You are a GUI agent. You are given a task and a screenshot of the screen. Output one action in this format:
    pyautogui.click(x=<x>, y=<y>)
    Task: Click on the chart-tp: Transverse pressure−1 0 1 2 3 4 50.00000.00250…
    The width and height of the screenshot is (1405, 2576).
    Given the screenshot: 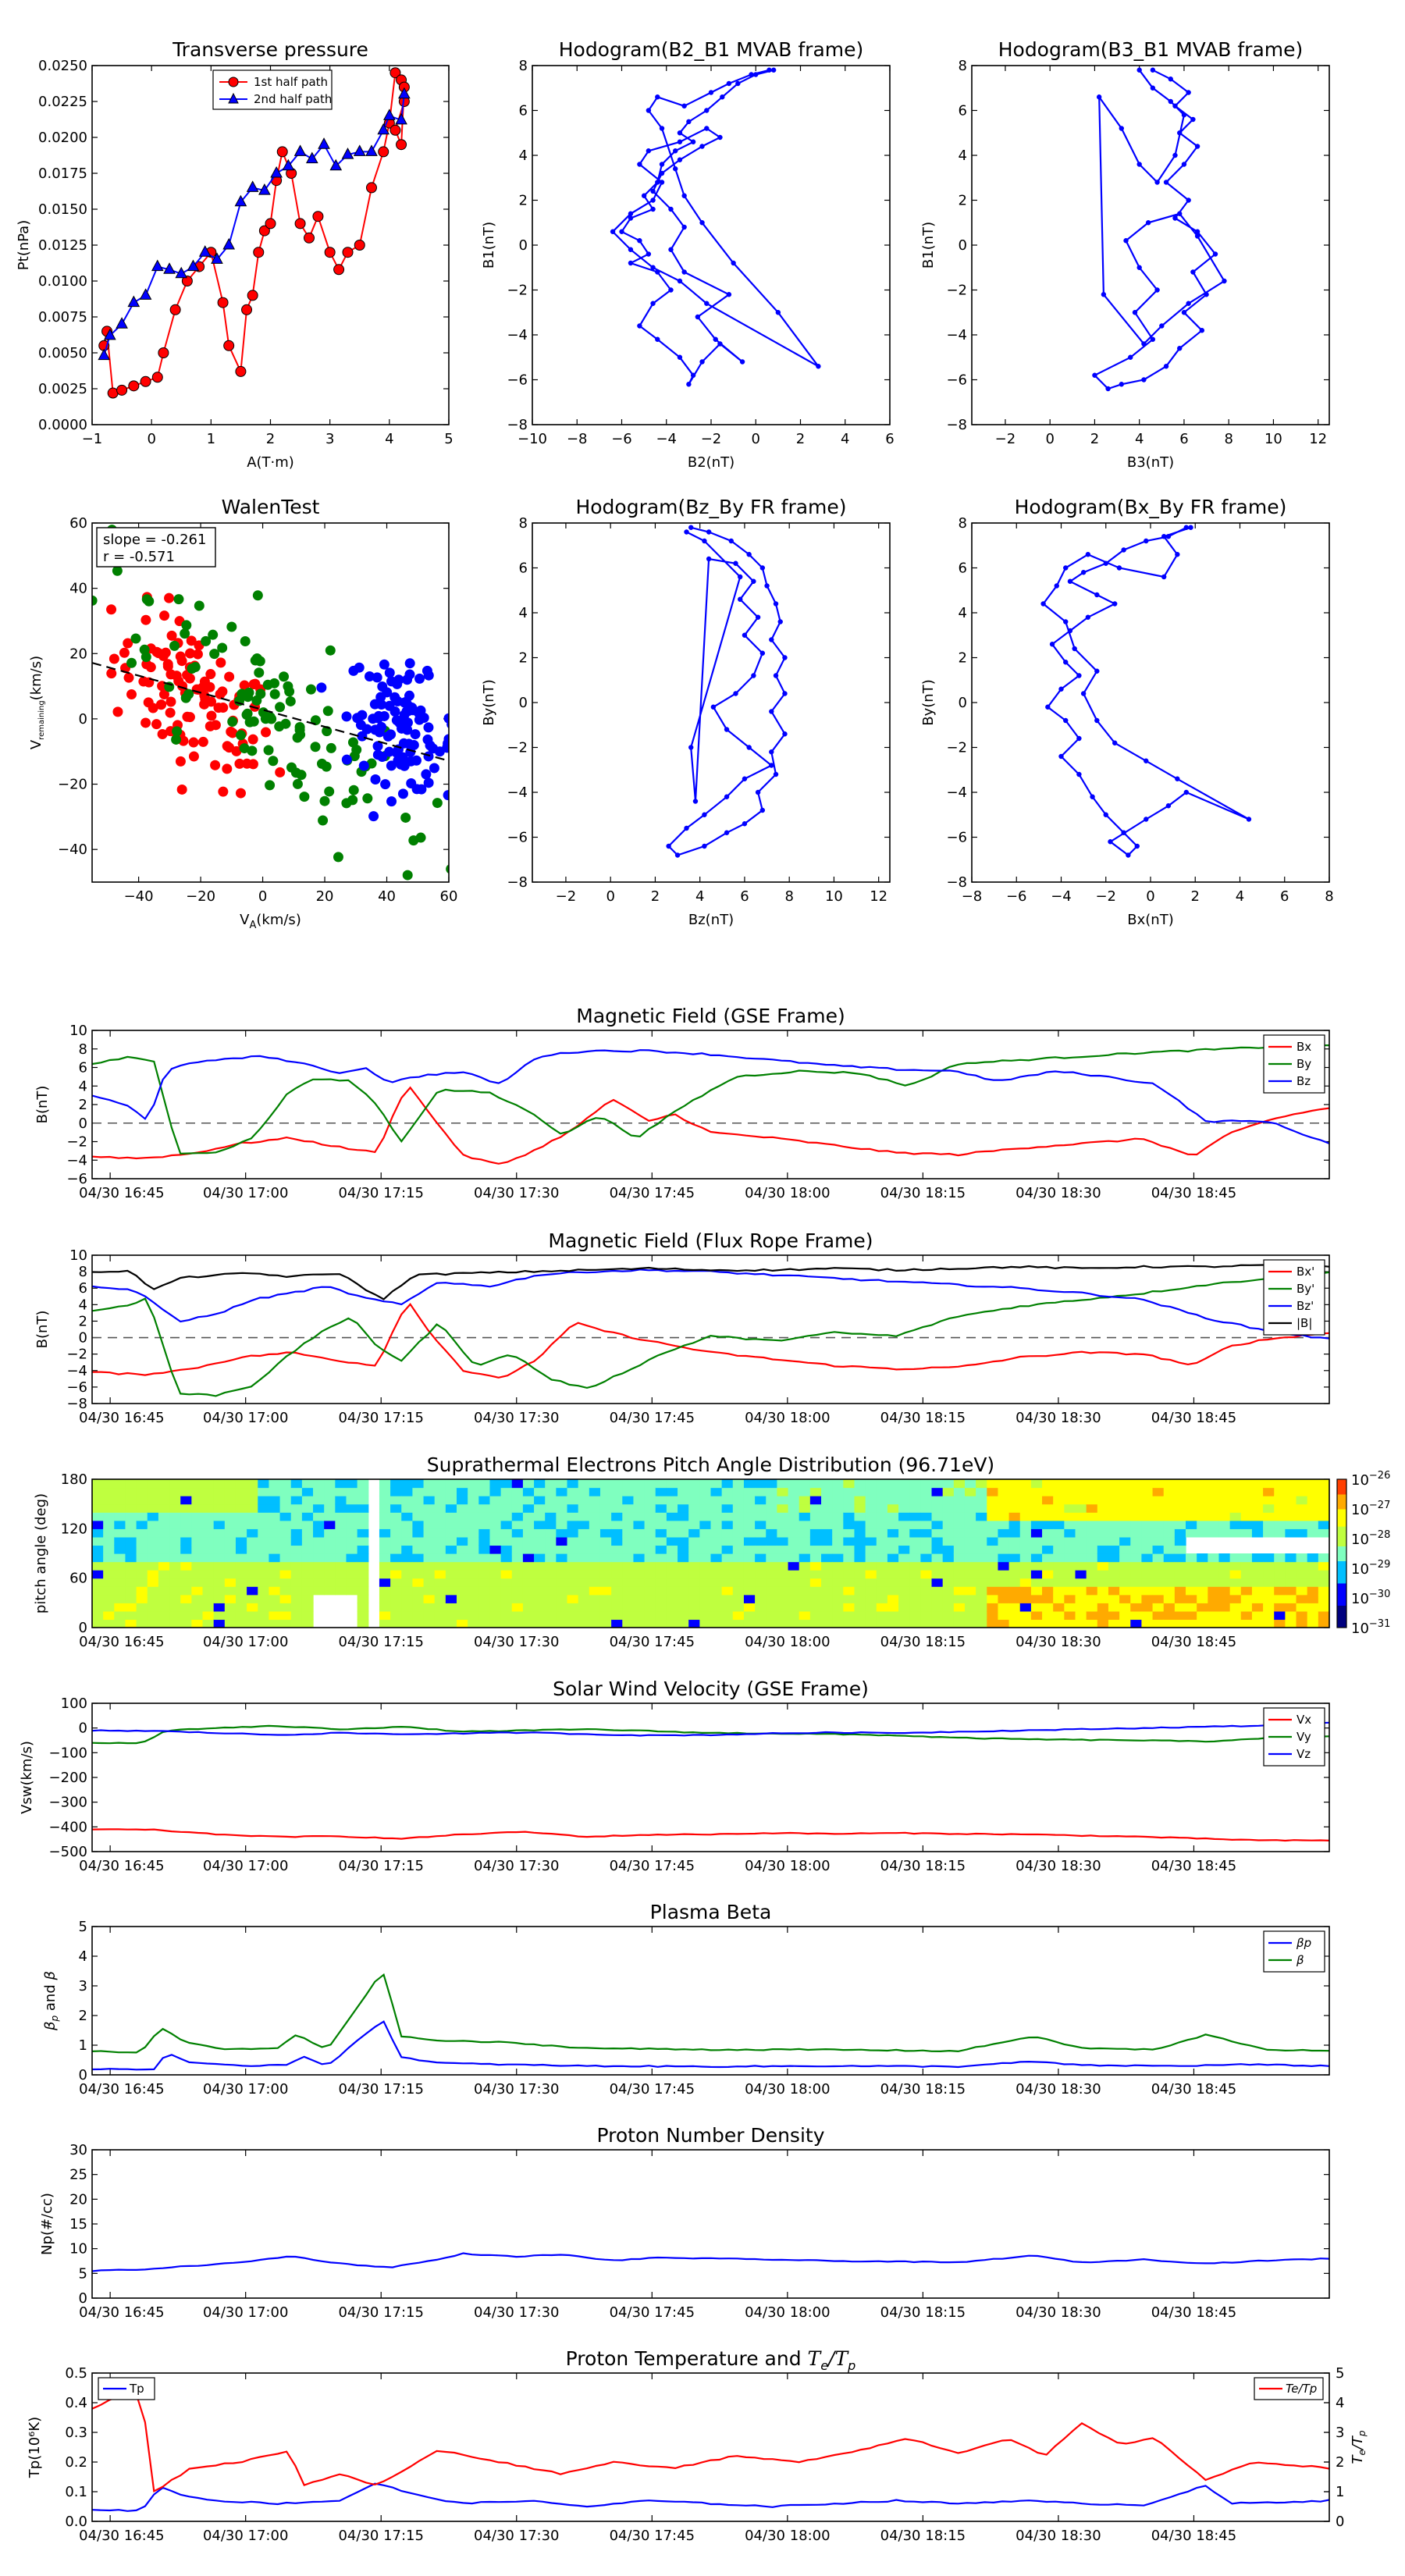 What is the action you would take?
    pyautogui.click(x=235, y=255)
    